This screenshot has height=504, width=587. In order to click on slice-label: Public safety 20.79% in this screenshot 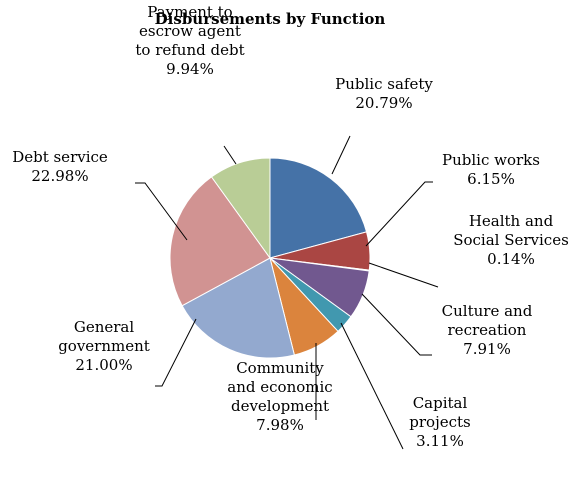, I will do `click(384, 93)`.